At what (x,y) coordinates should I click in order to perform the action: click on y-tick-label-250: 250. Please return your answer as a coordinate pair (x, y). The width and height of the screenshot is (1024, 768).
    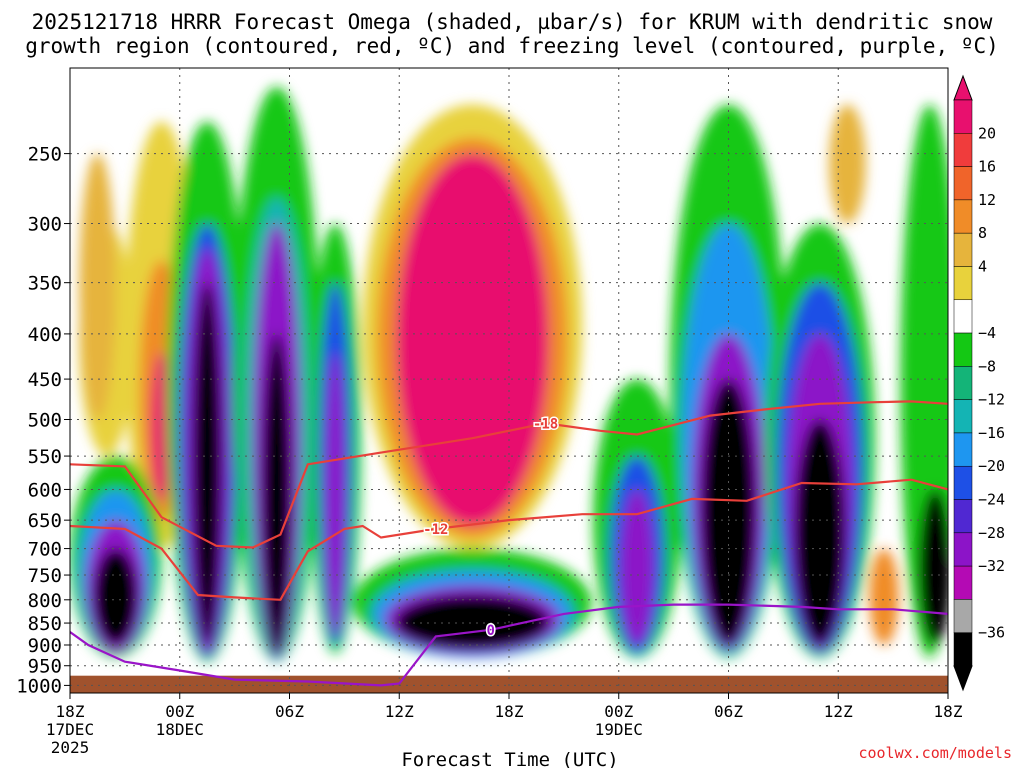
    Looking at the image, I should click on (45, 155).